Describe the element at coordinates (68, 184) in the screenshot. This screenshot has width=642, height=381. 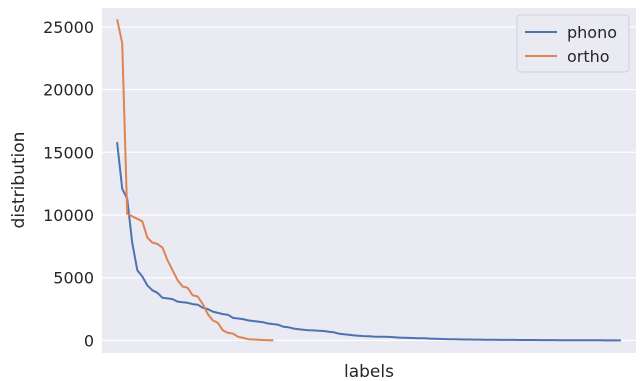
I see `y-tick-labels: 0 5000 10000 15000 20000 25000` at that location.